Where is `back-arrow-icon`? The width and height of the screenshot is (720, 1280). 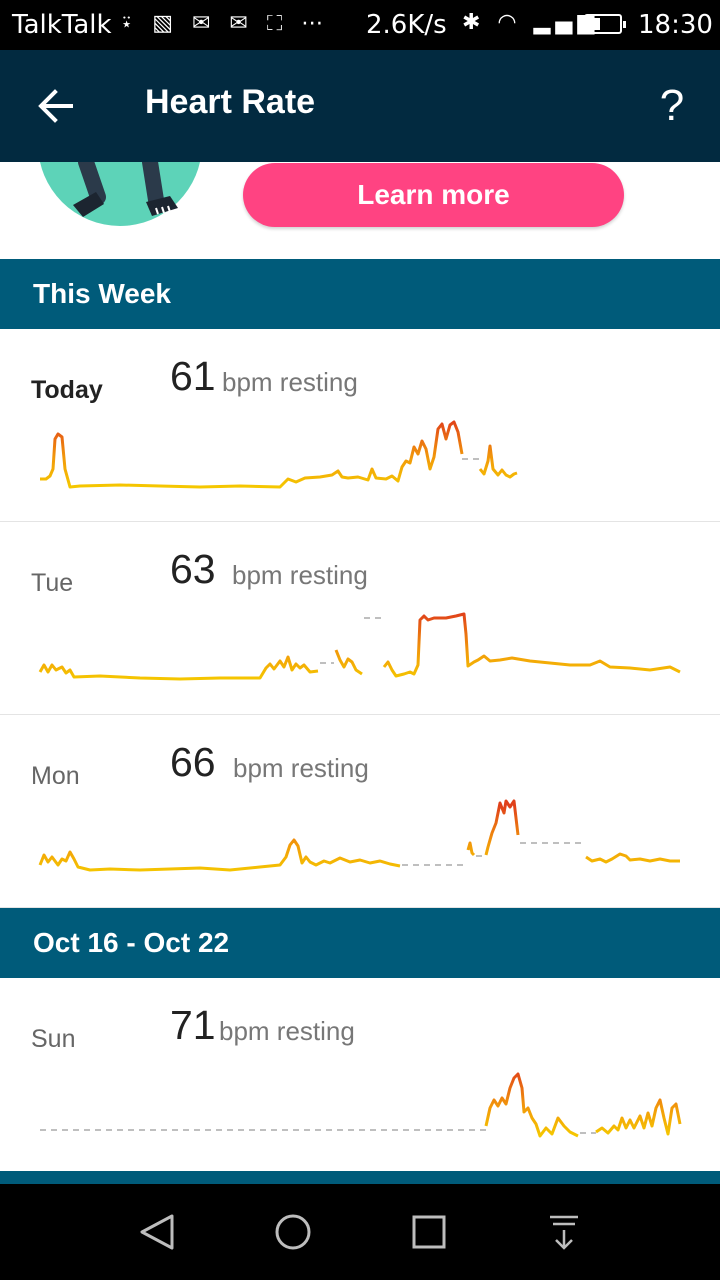
back-arrow-icon is located at coordinates (55, 106).